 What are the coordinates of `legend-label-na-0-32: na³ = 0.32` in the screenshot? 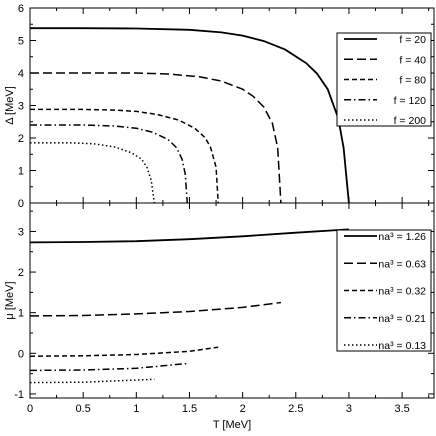 It's located at (402, 292).